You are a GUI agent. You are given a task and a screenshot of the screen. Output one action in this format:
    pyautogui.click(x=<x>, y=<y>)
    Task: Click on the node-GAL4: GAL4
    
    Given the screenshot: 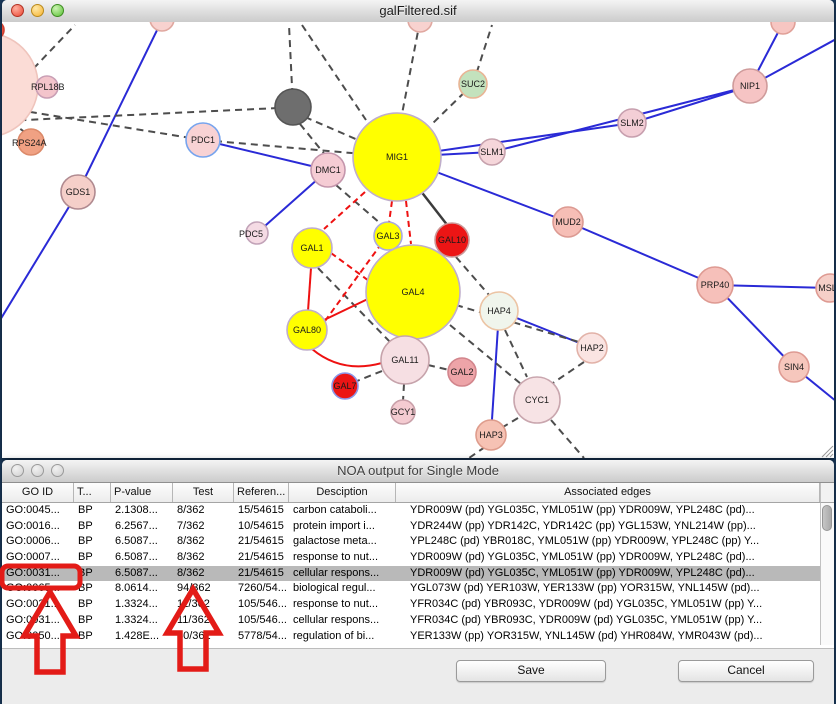 What is the action you would take?
    pyautogui.click(x=413, y=292)
    